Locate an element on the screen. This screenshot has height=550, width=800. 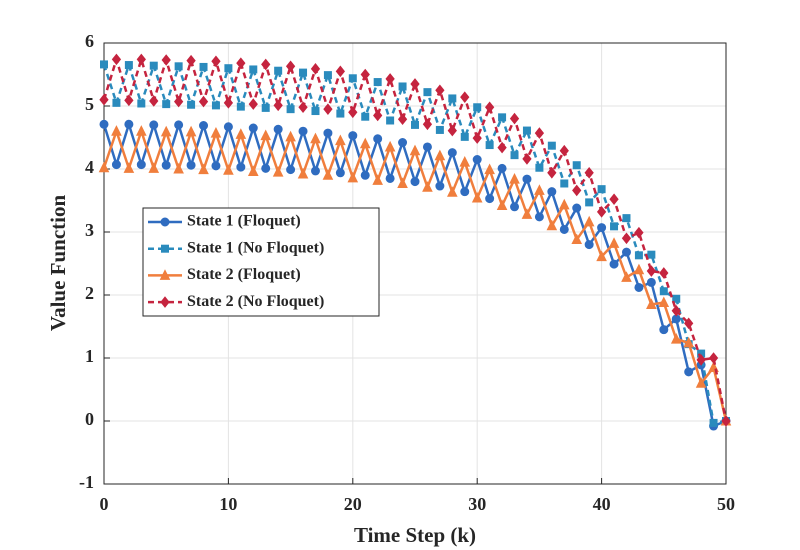
legend-label: State 2 (Floquet) is located at coordinates (244, 274).